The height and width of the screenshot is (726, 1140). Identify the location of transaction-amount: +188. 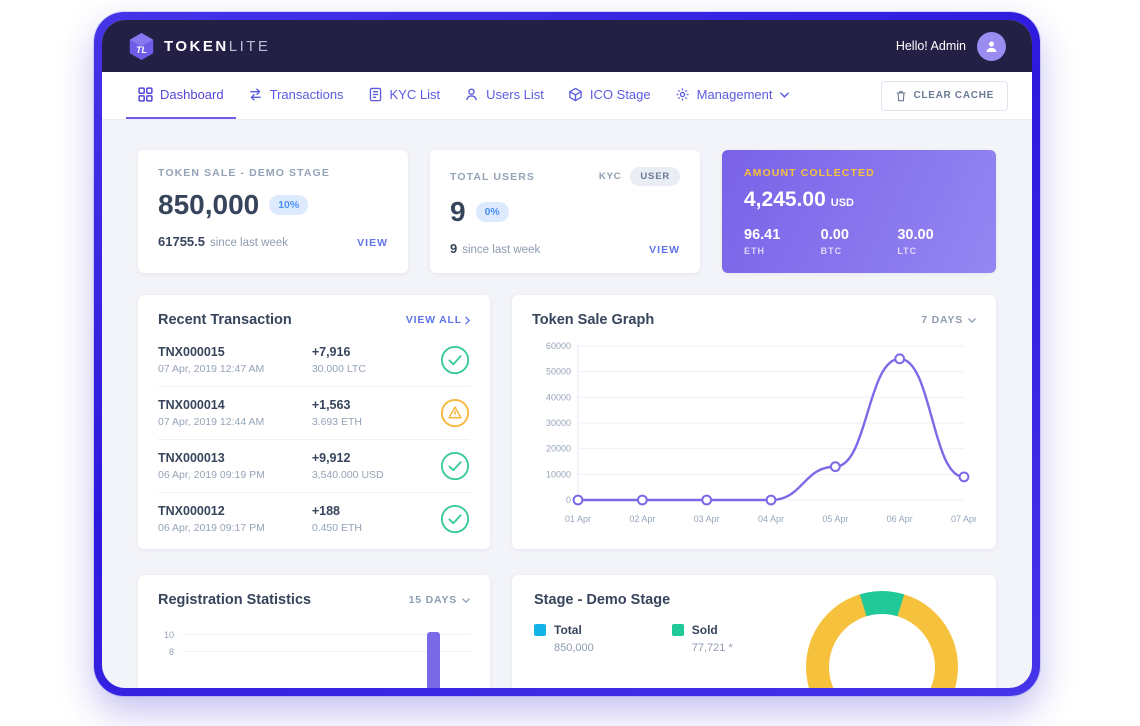
(325, 511).